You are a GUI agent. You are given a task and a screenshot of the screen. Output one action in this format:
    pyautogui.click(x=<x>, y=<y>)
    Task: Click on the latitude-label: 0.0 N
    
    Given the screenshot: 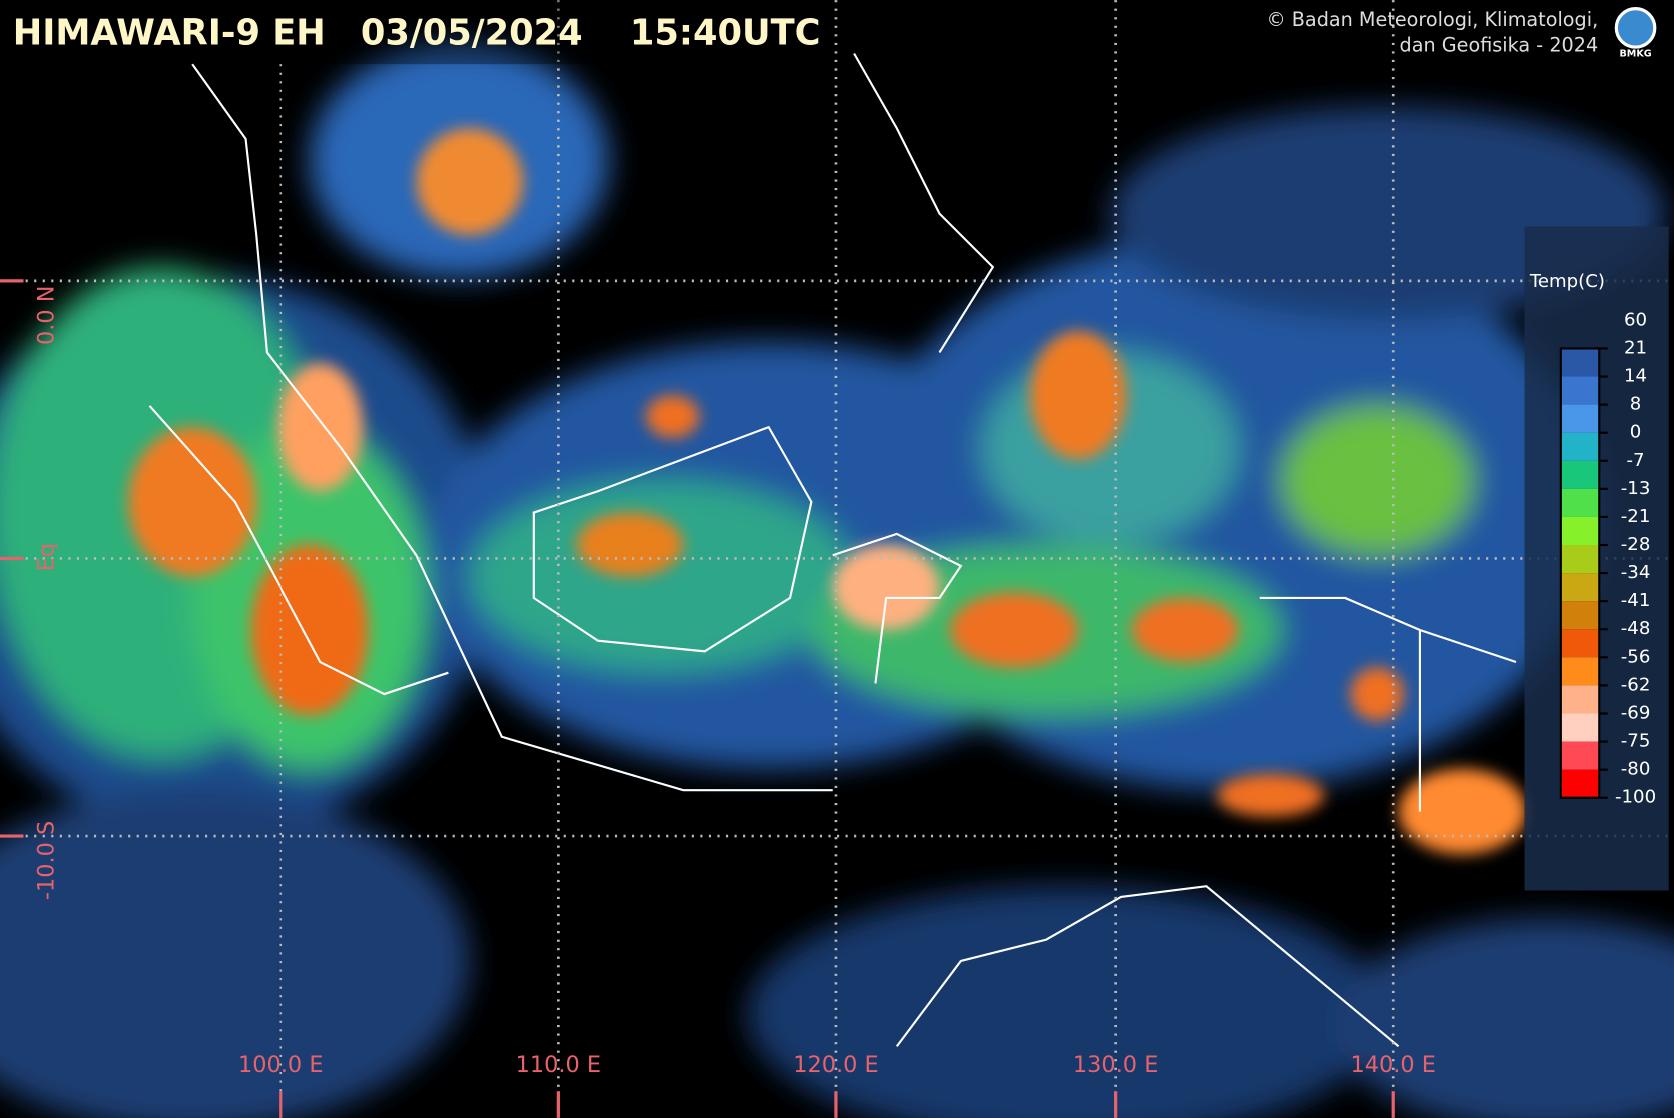 What is the action you would take?
    pyautogui.click(x=46, y=315)
    